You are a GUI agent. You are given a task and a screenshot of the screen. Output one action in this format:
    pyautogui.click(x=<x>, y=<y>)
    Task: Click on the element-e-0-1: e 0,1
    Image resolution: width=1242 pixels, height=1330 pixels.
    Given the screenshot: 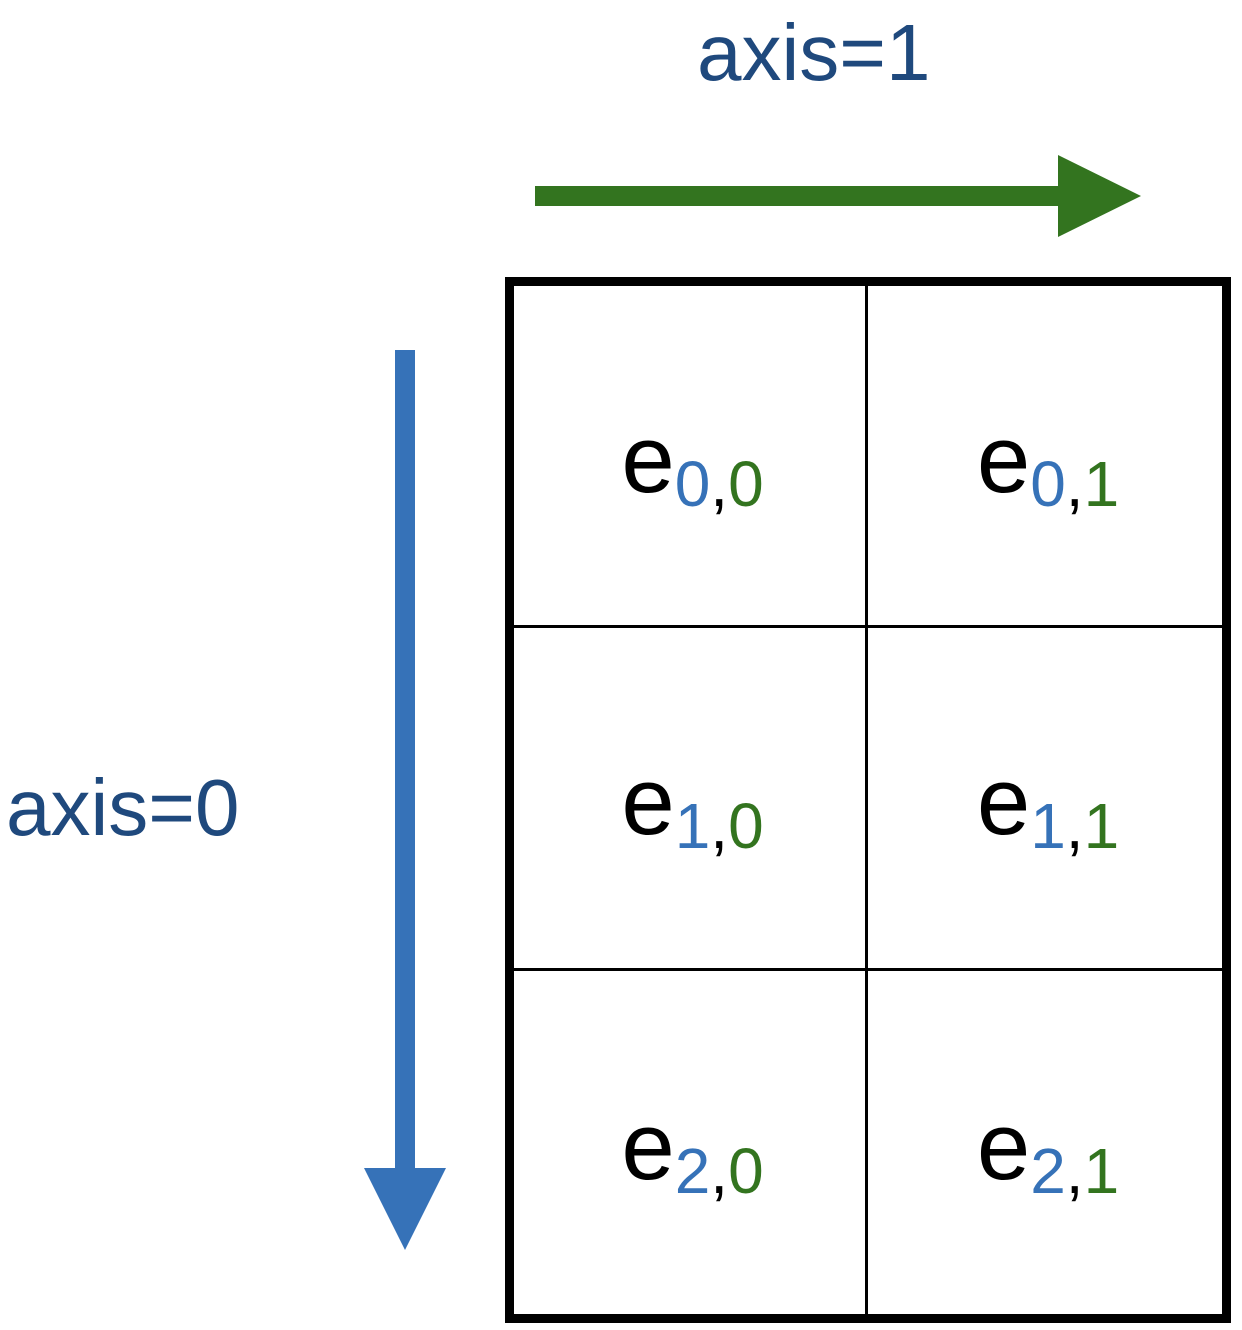 What is the action you would take?
    pyautogui.click(x=1047, y=460)
    